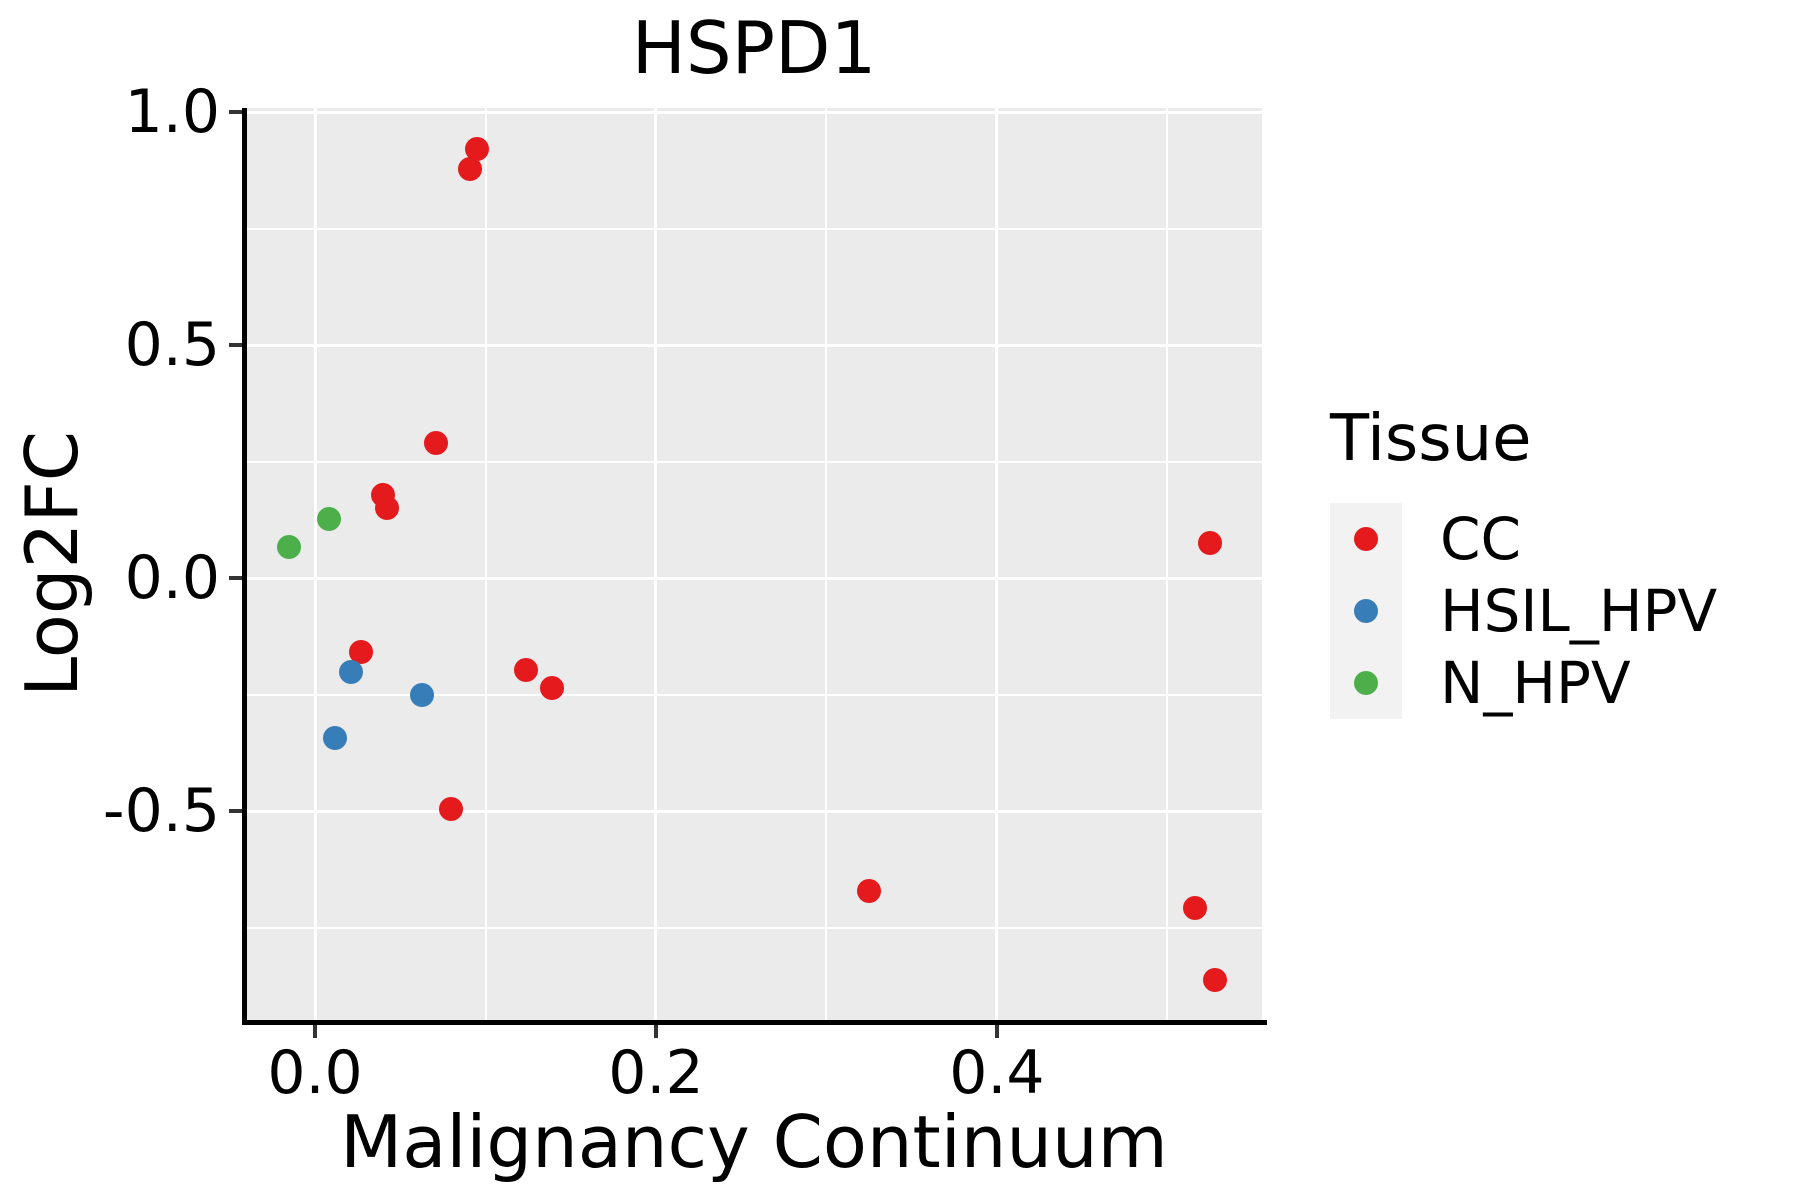  What do you see at coordinates (1431, 439) in the screenshot?
I see `legend-title: Tissue` at bounding box center [1431, 439].